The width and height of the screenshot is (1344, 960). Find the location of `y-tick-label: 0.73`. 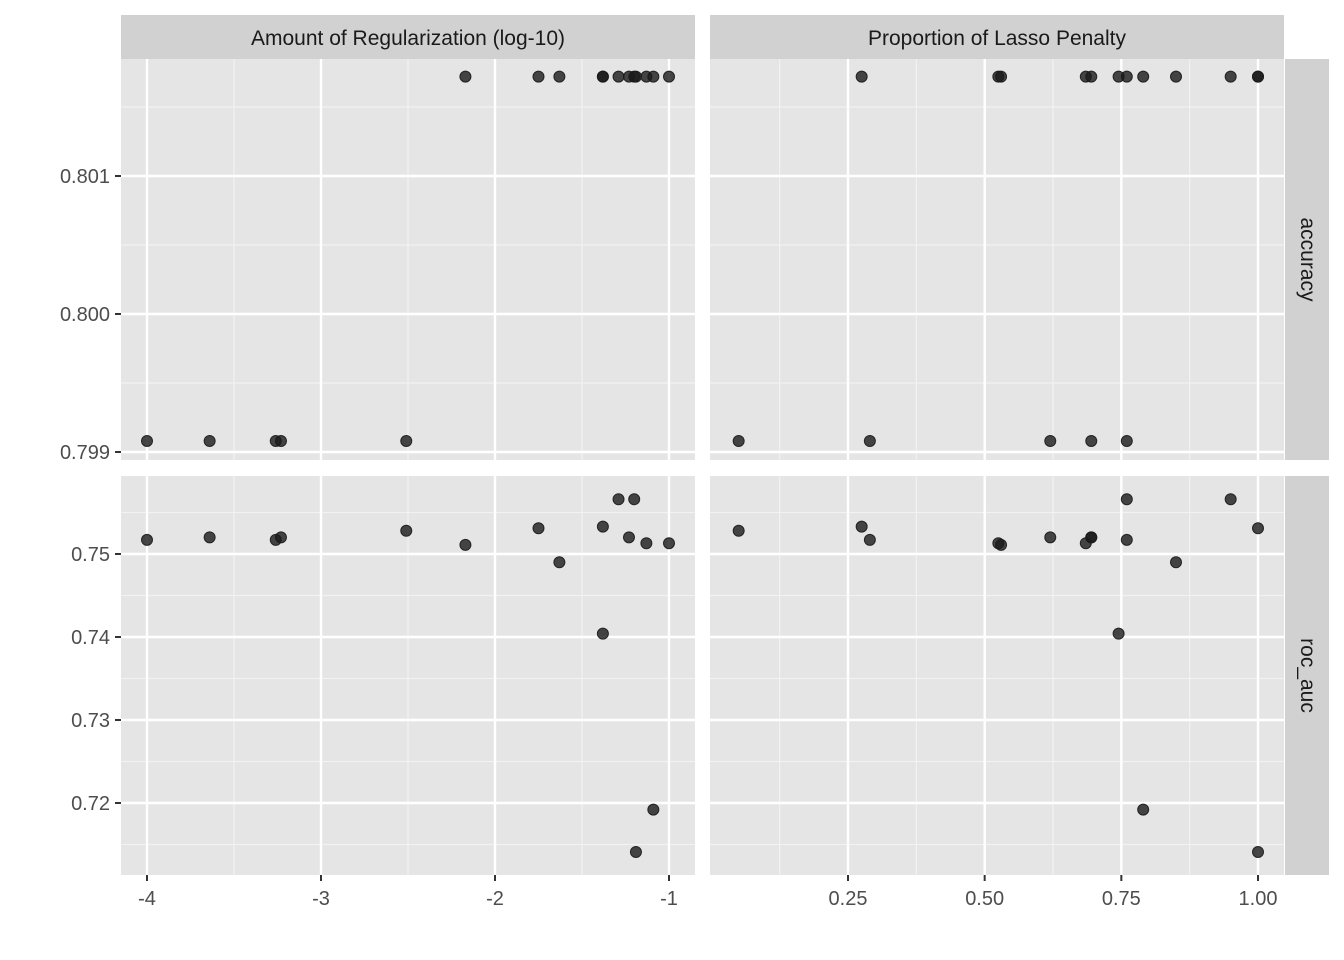

y-tick-label: 0.73 is located at coordinates (90, 721).